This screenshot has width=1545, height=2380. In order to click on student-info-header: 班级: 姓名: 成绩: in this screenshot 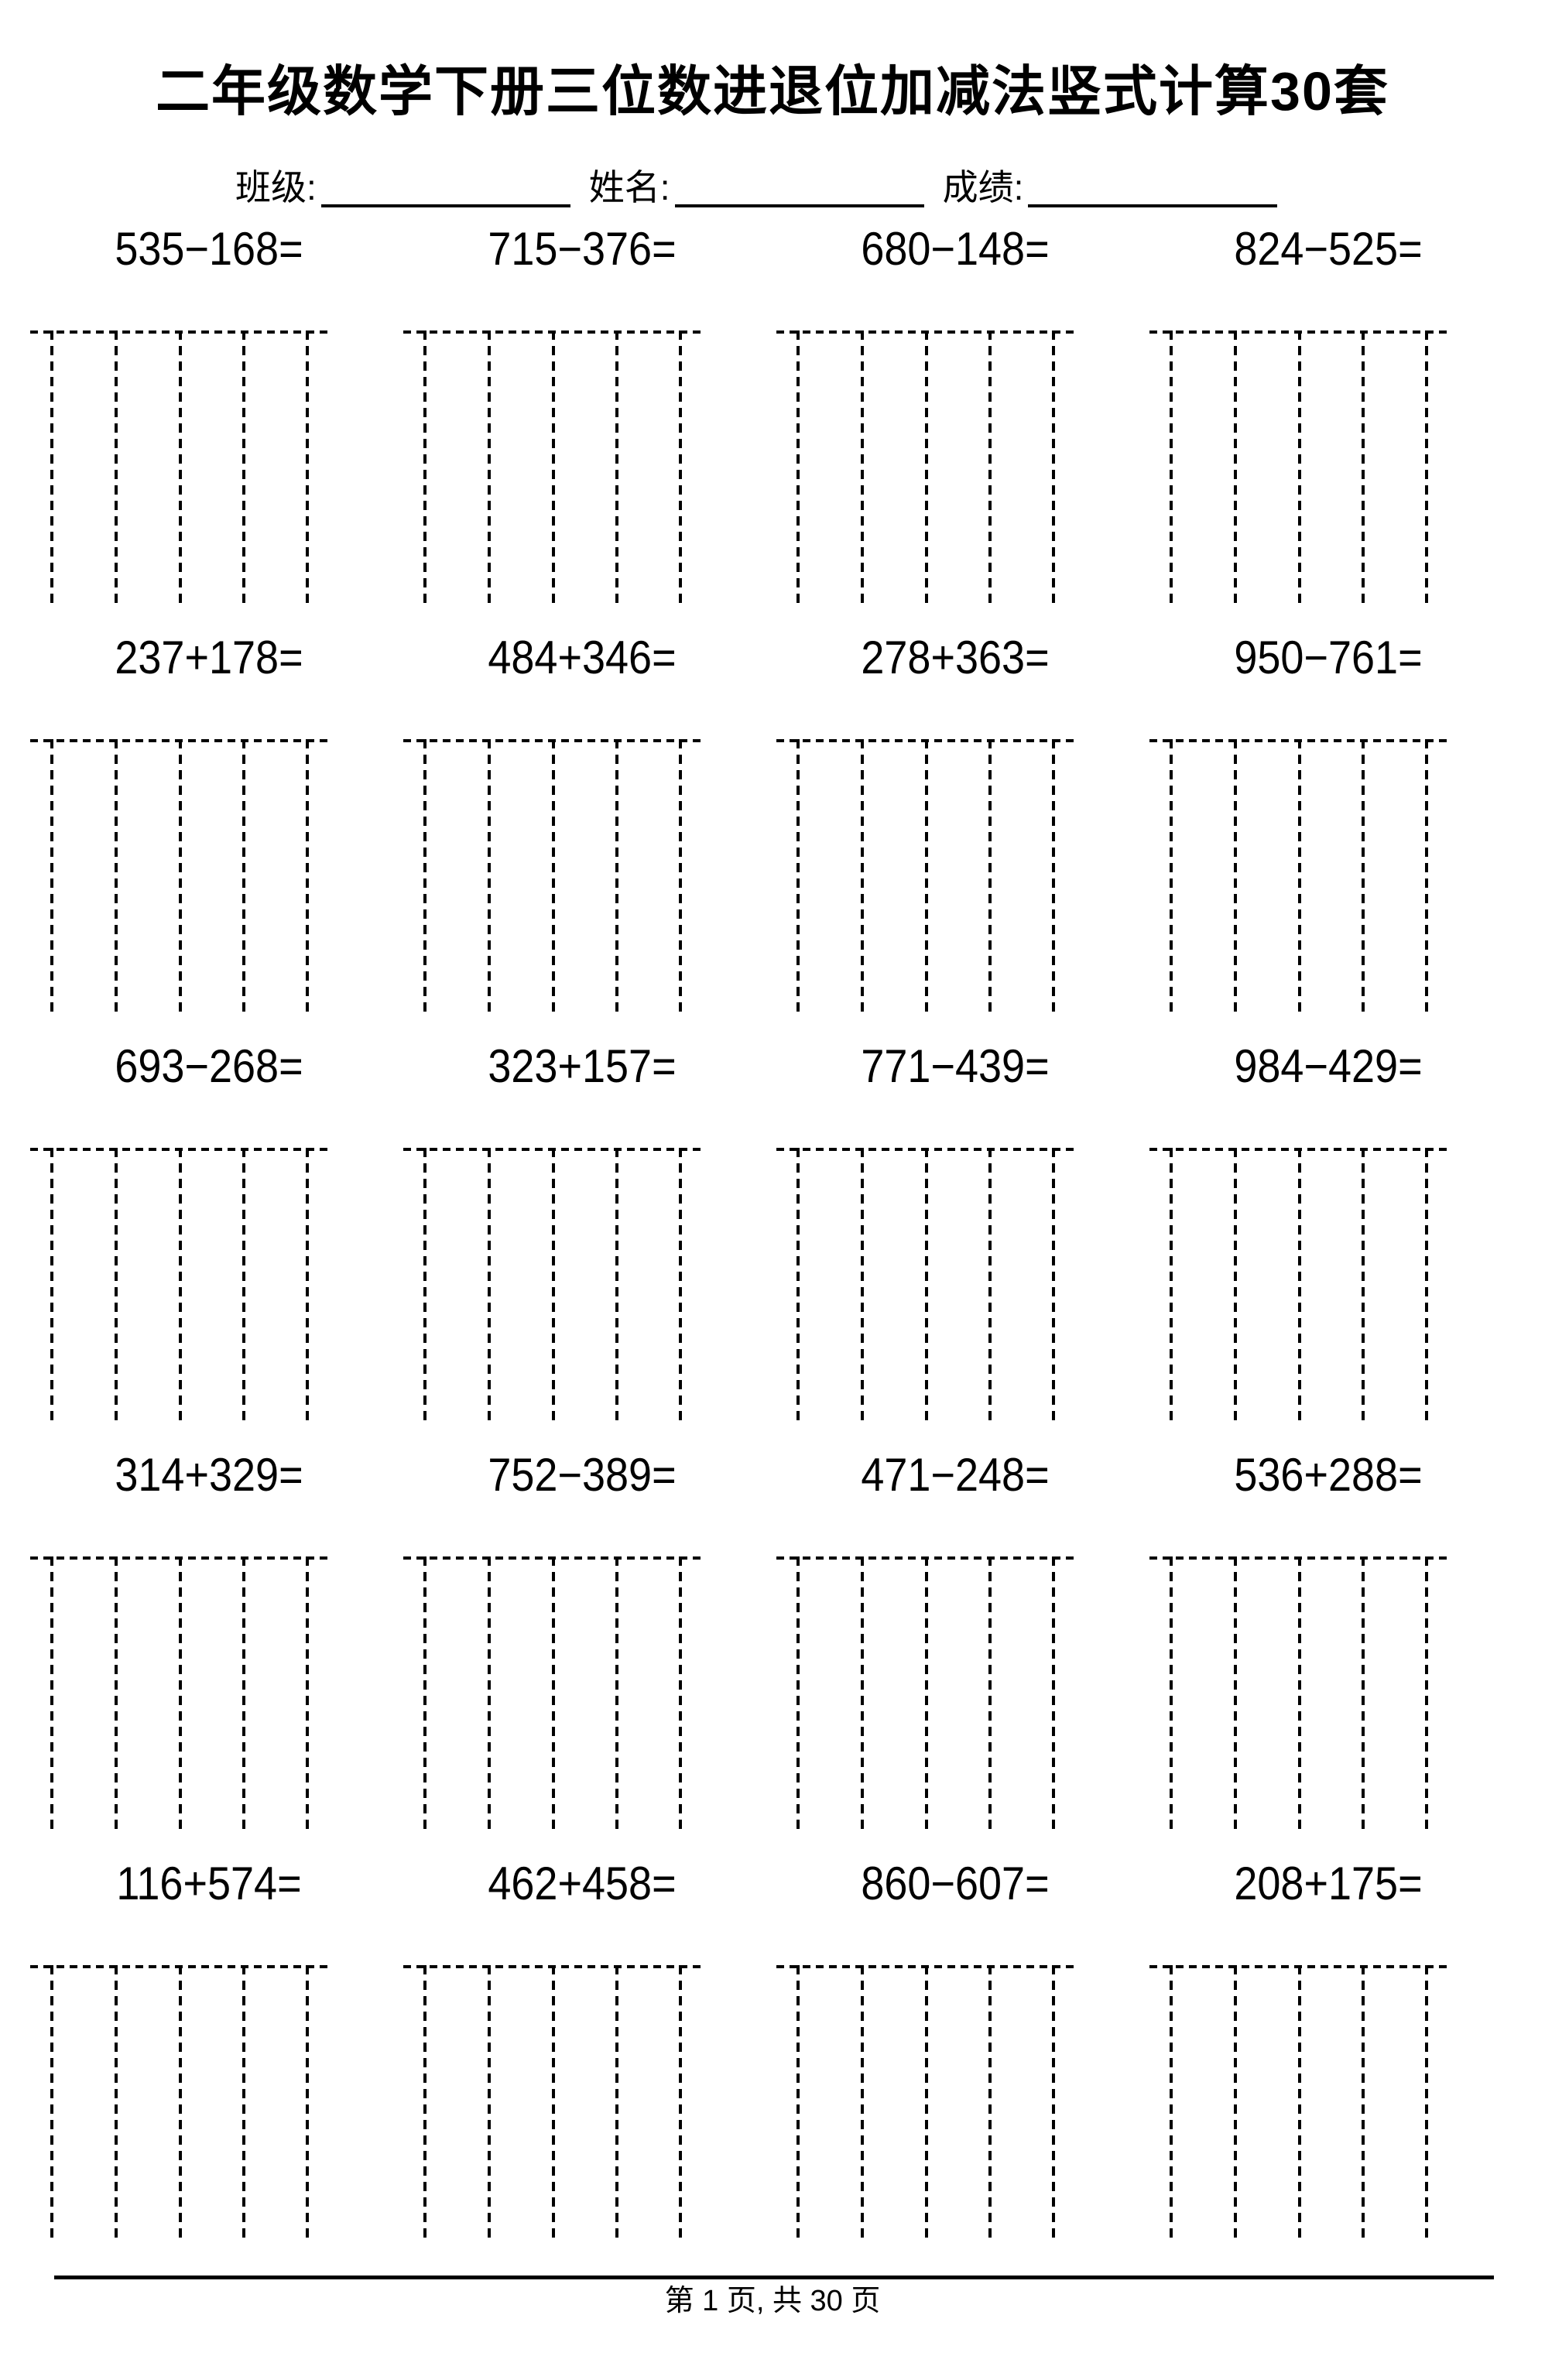, I will do `click(756, 187)`.